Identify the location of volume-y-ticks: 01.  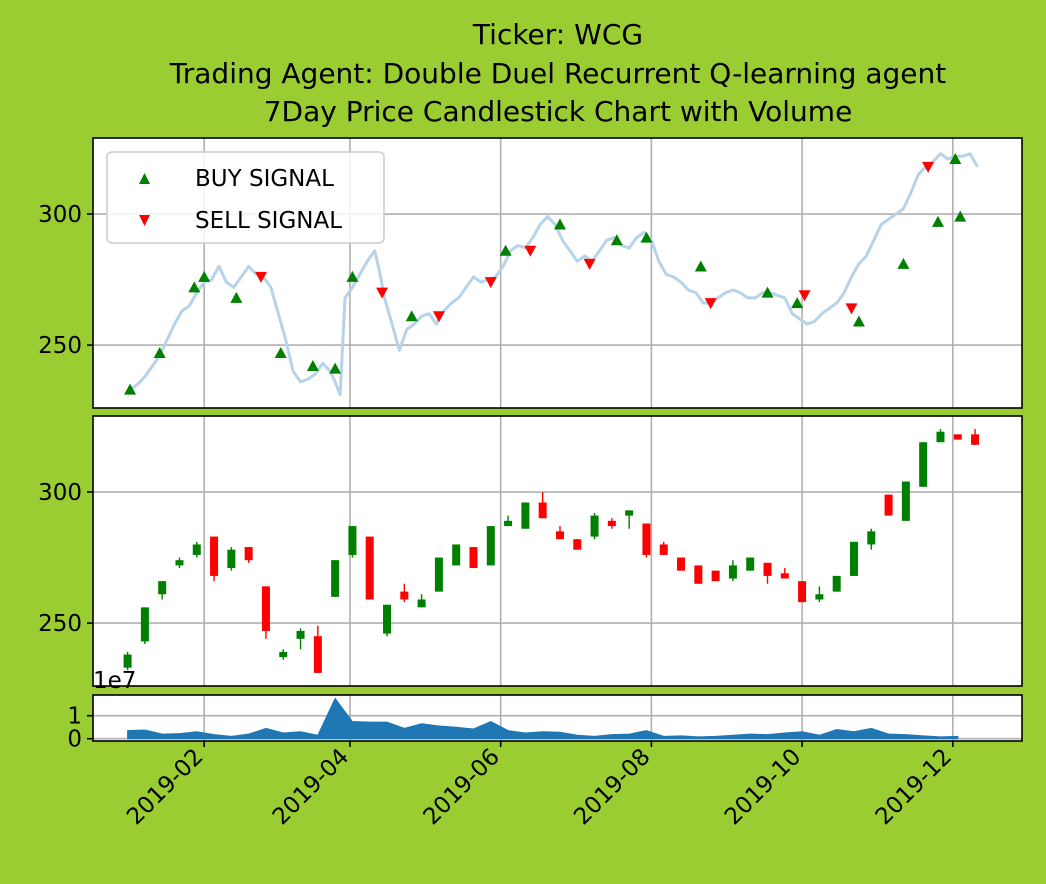
(80, 728).